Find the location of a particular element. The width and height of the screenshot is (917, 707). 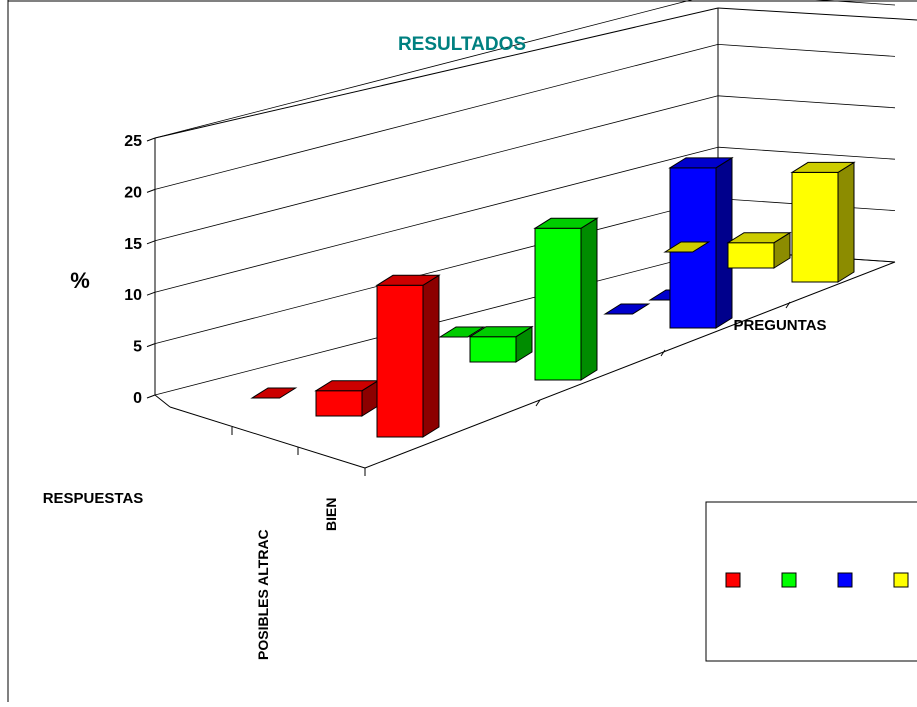

bar-g1-r2 is located at coordinates (566, 299).